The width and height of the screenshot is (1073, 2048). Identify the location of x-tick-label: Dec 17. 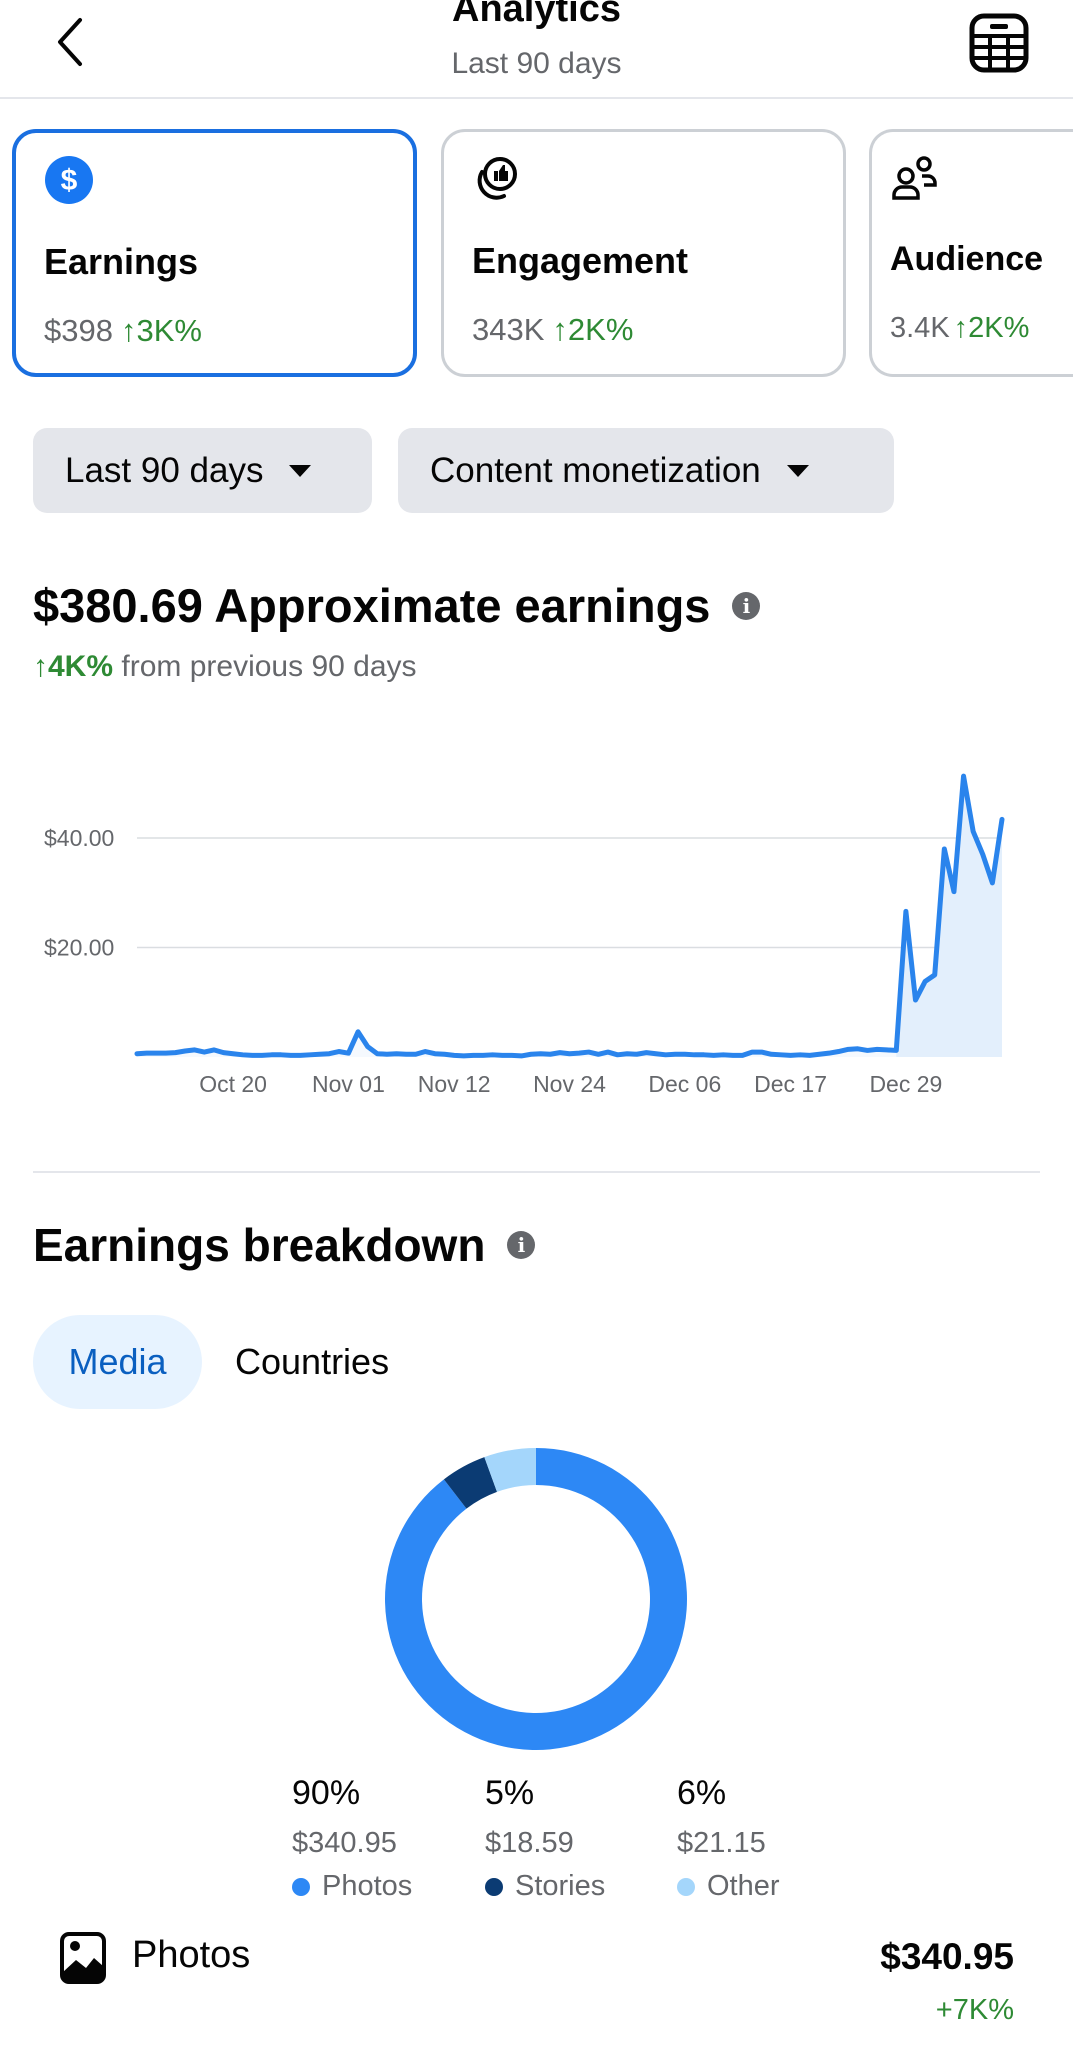
(790, 1084).